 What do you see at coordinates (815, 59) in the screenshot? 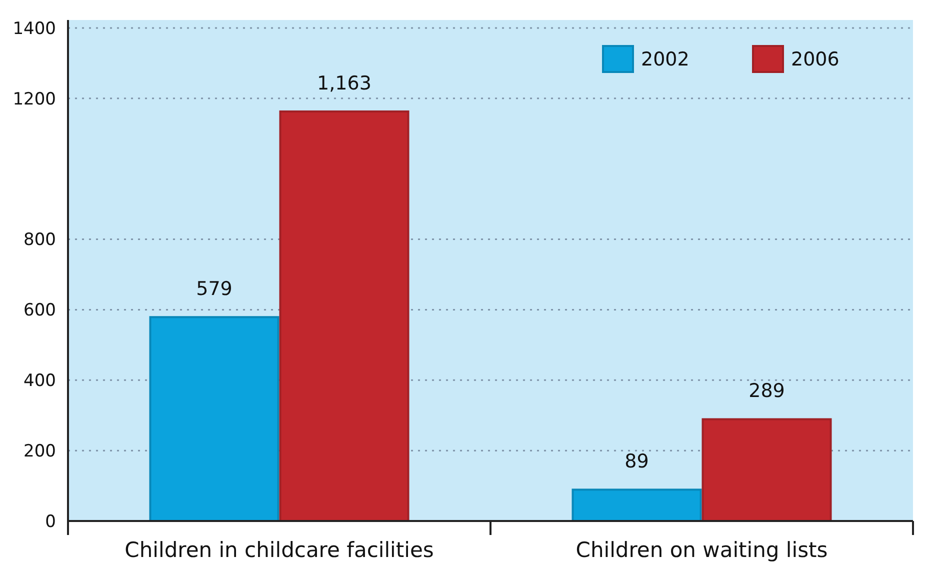
I see `legend-label: 2006` at bounding box center [815, 59].